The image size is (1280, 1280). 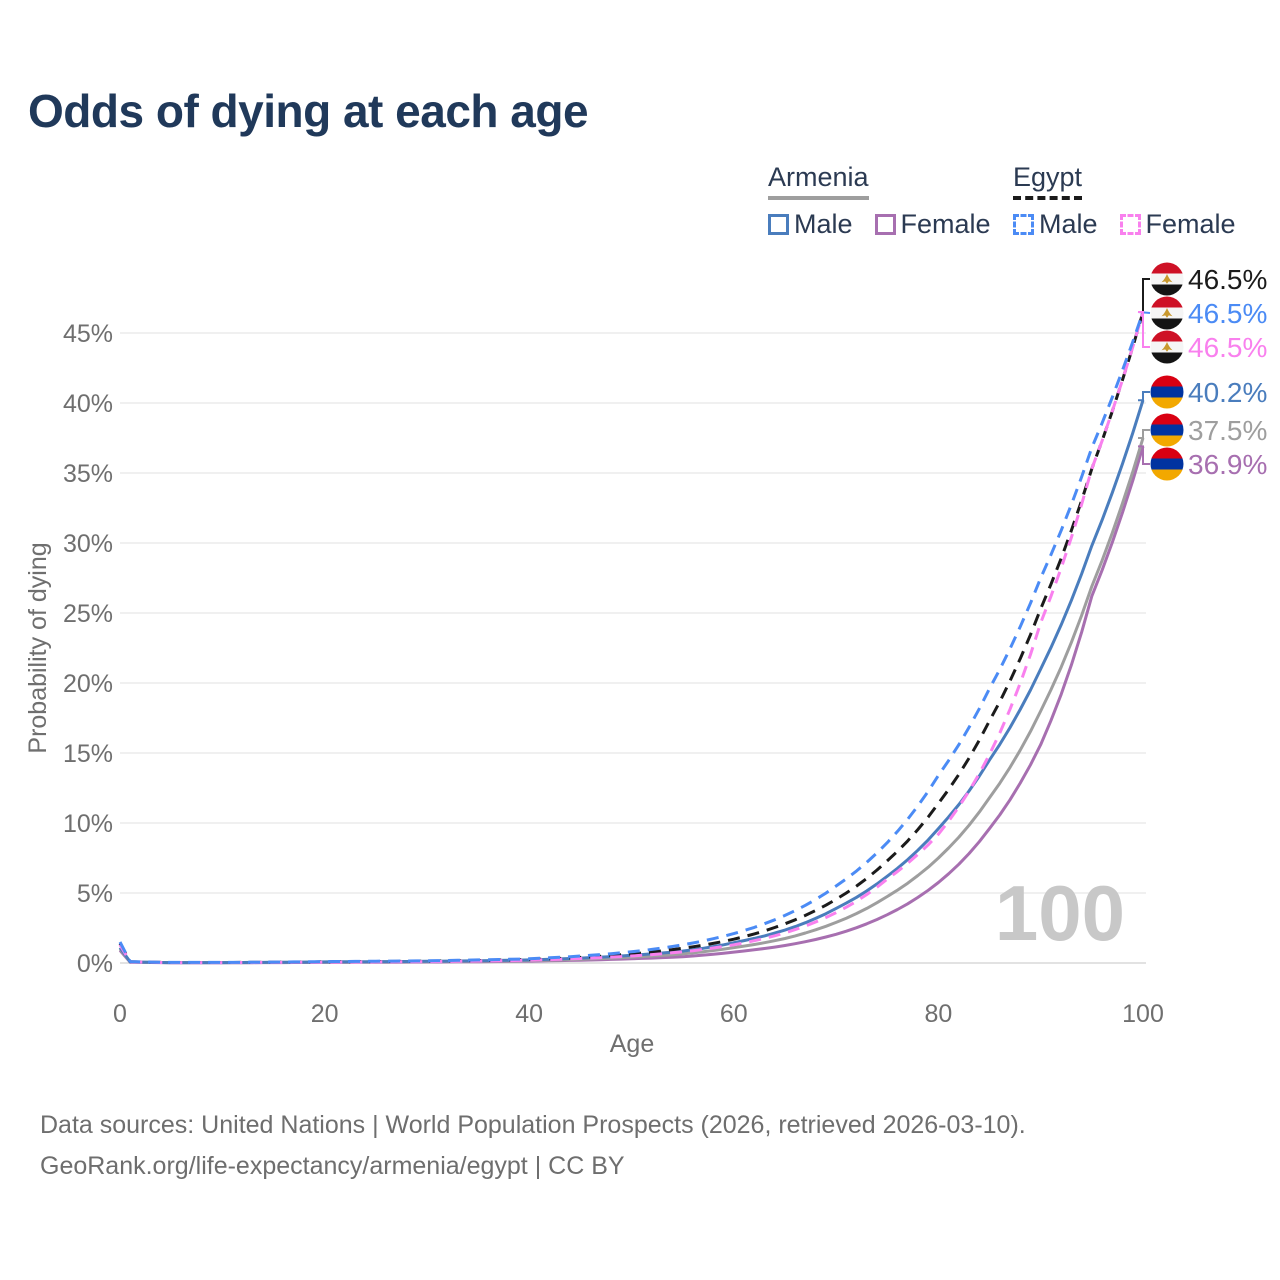 What do you see at coordinates (1124, 201) in the screenshot?
I see `legend-group-egypt: Egypt Male Female` at bounding box center [1124, 201].